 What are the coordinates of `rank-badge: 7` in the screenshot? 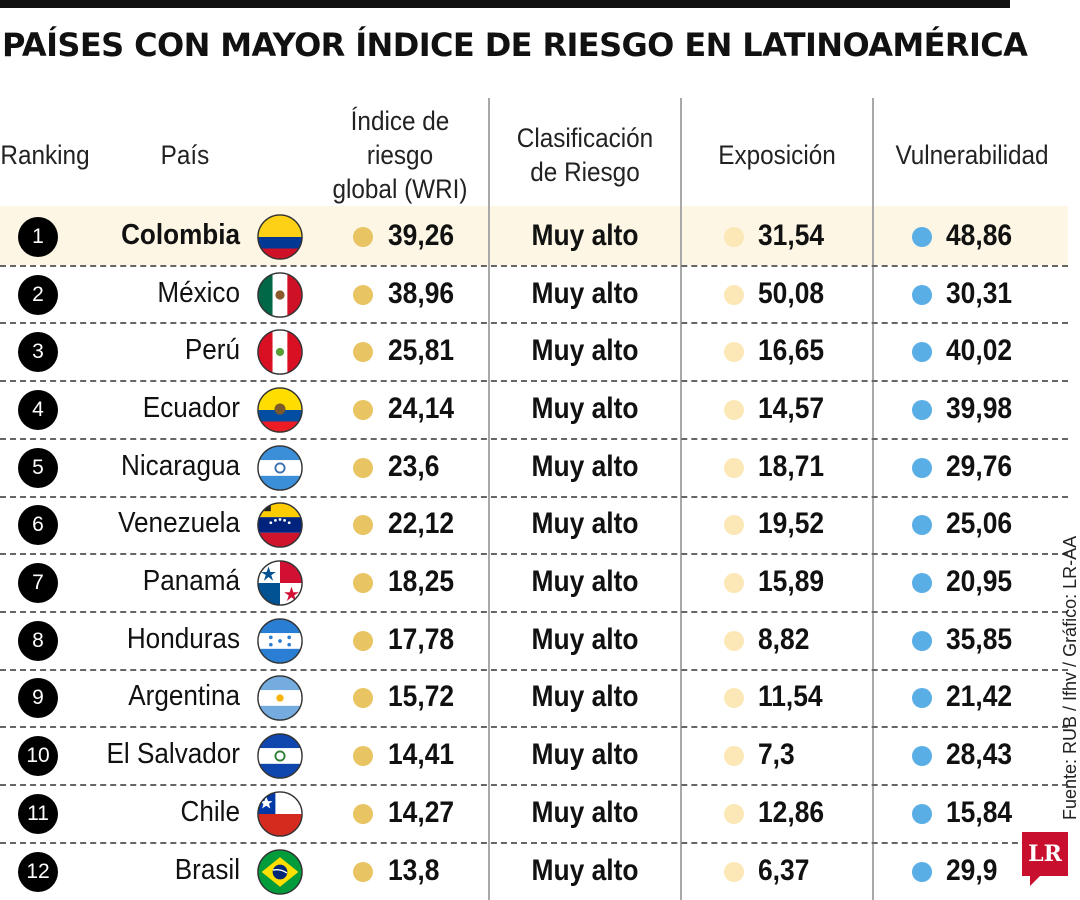 It's located at (38, 583).